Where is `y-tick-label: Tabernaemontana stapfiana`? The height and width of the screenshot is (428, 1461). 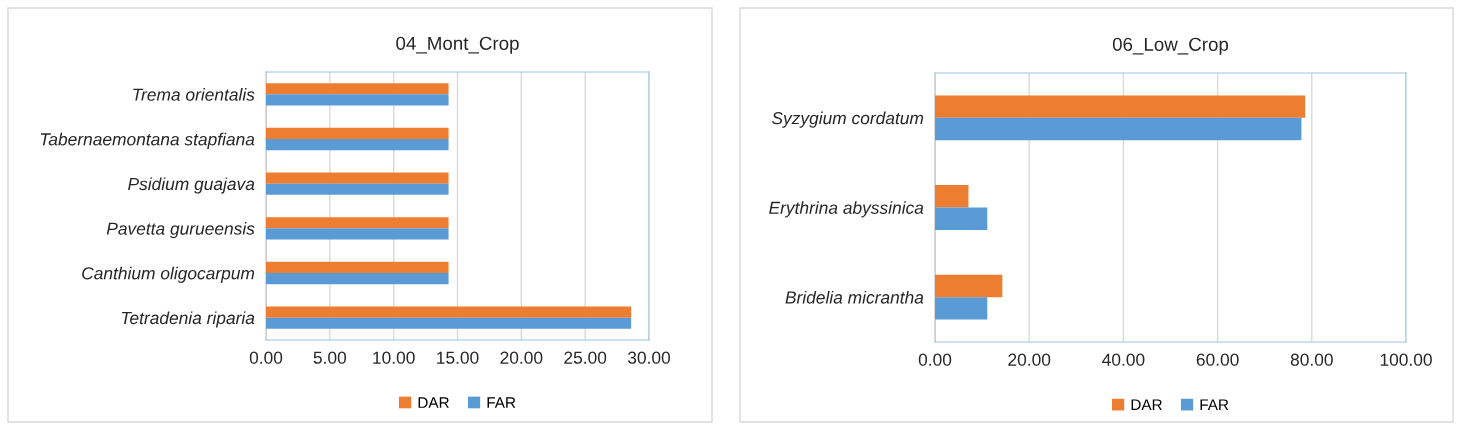
y-tick-label: Tabernaemontana stapfiana is located at coordinates (147, 140).